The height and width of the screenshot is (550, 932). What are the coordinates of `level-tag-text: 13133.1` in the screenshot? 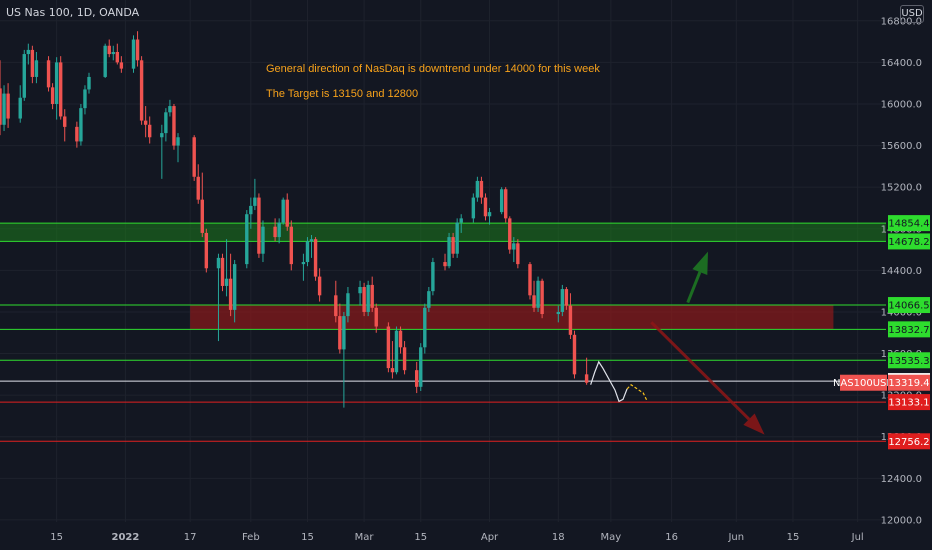 It's located at (908, 403).